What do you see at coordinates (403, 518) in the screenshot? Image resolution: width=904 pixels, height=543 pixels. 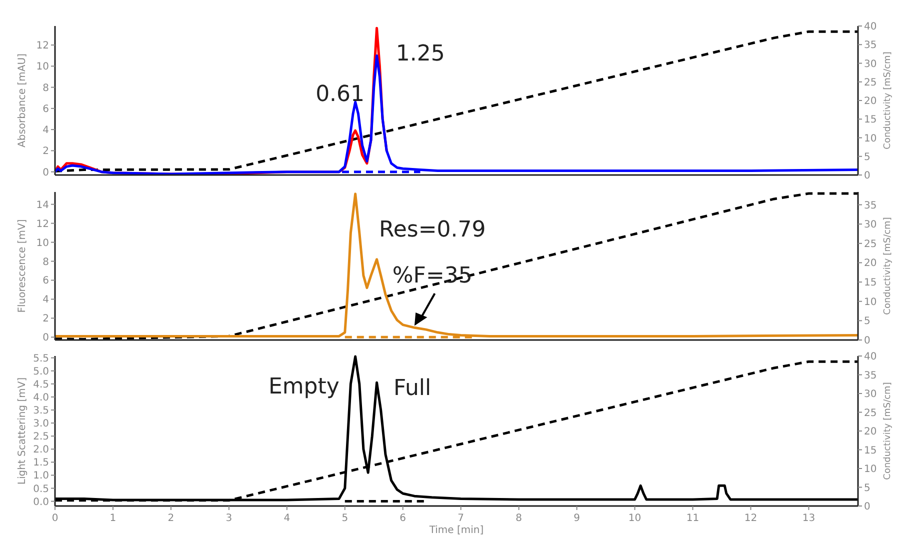 I see `x-tick-label: 6` at bounding box center [403, 518].